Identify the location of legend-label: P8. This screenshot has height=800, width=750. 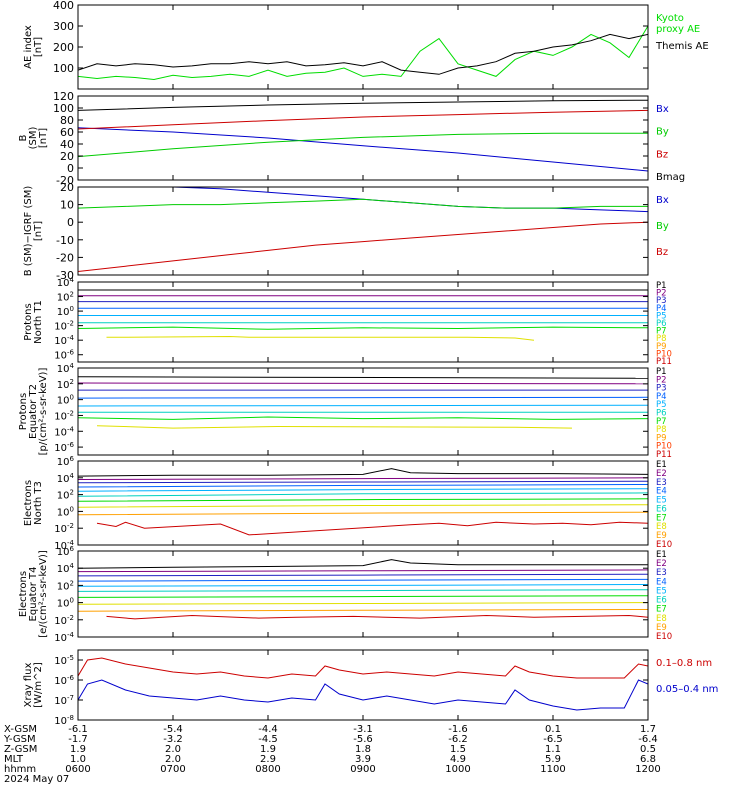
(661, 339).